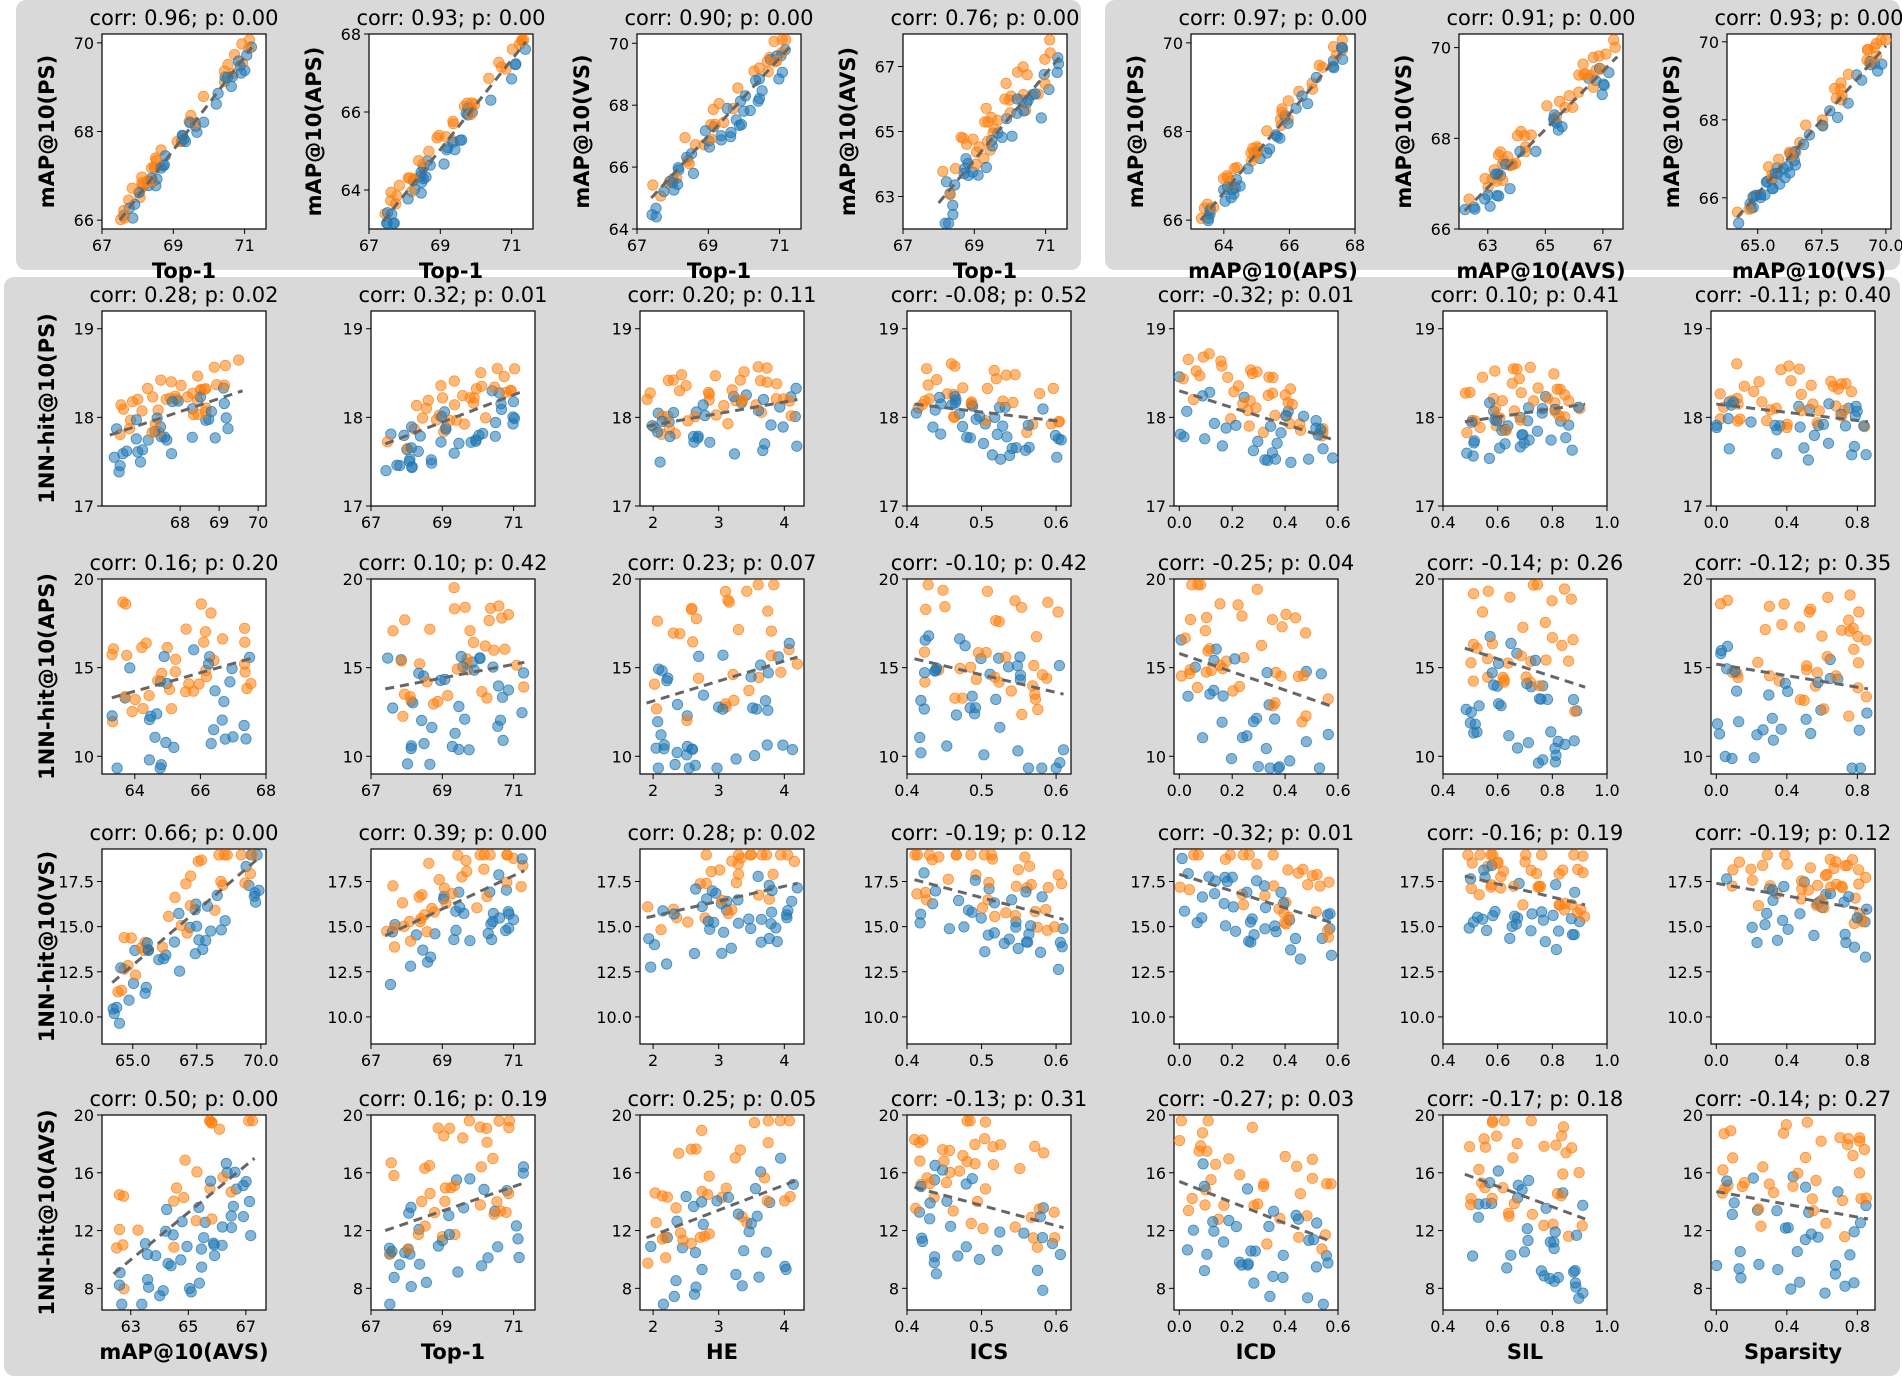 This screenshot has height=1376, width=1902. Describe the element at coordinates (440, 245) in the screenshot. I see `x-tick-label: 69` at that location.